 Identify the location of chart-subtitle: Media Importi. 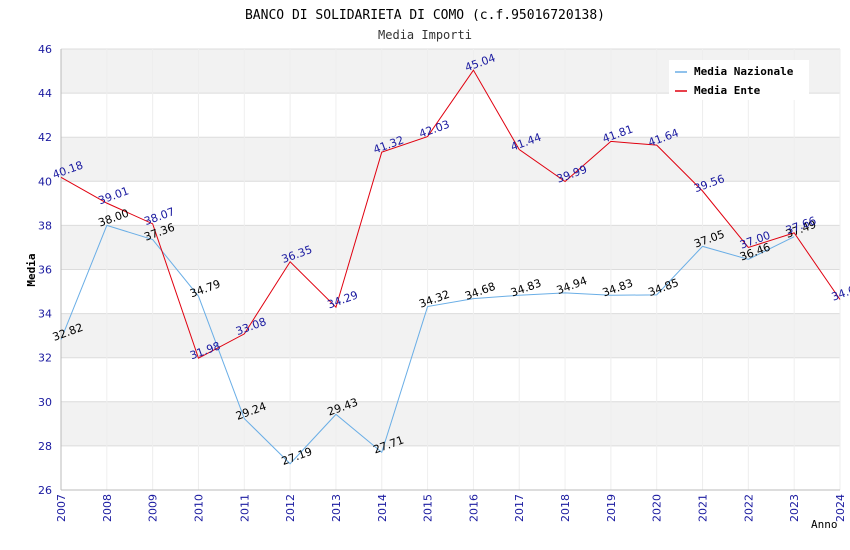
(425, 35).